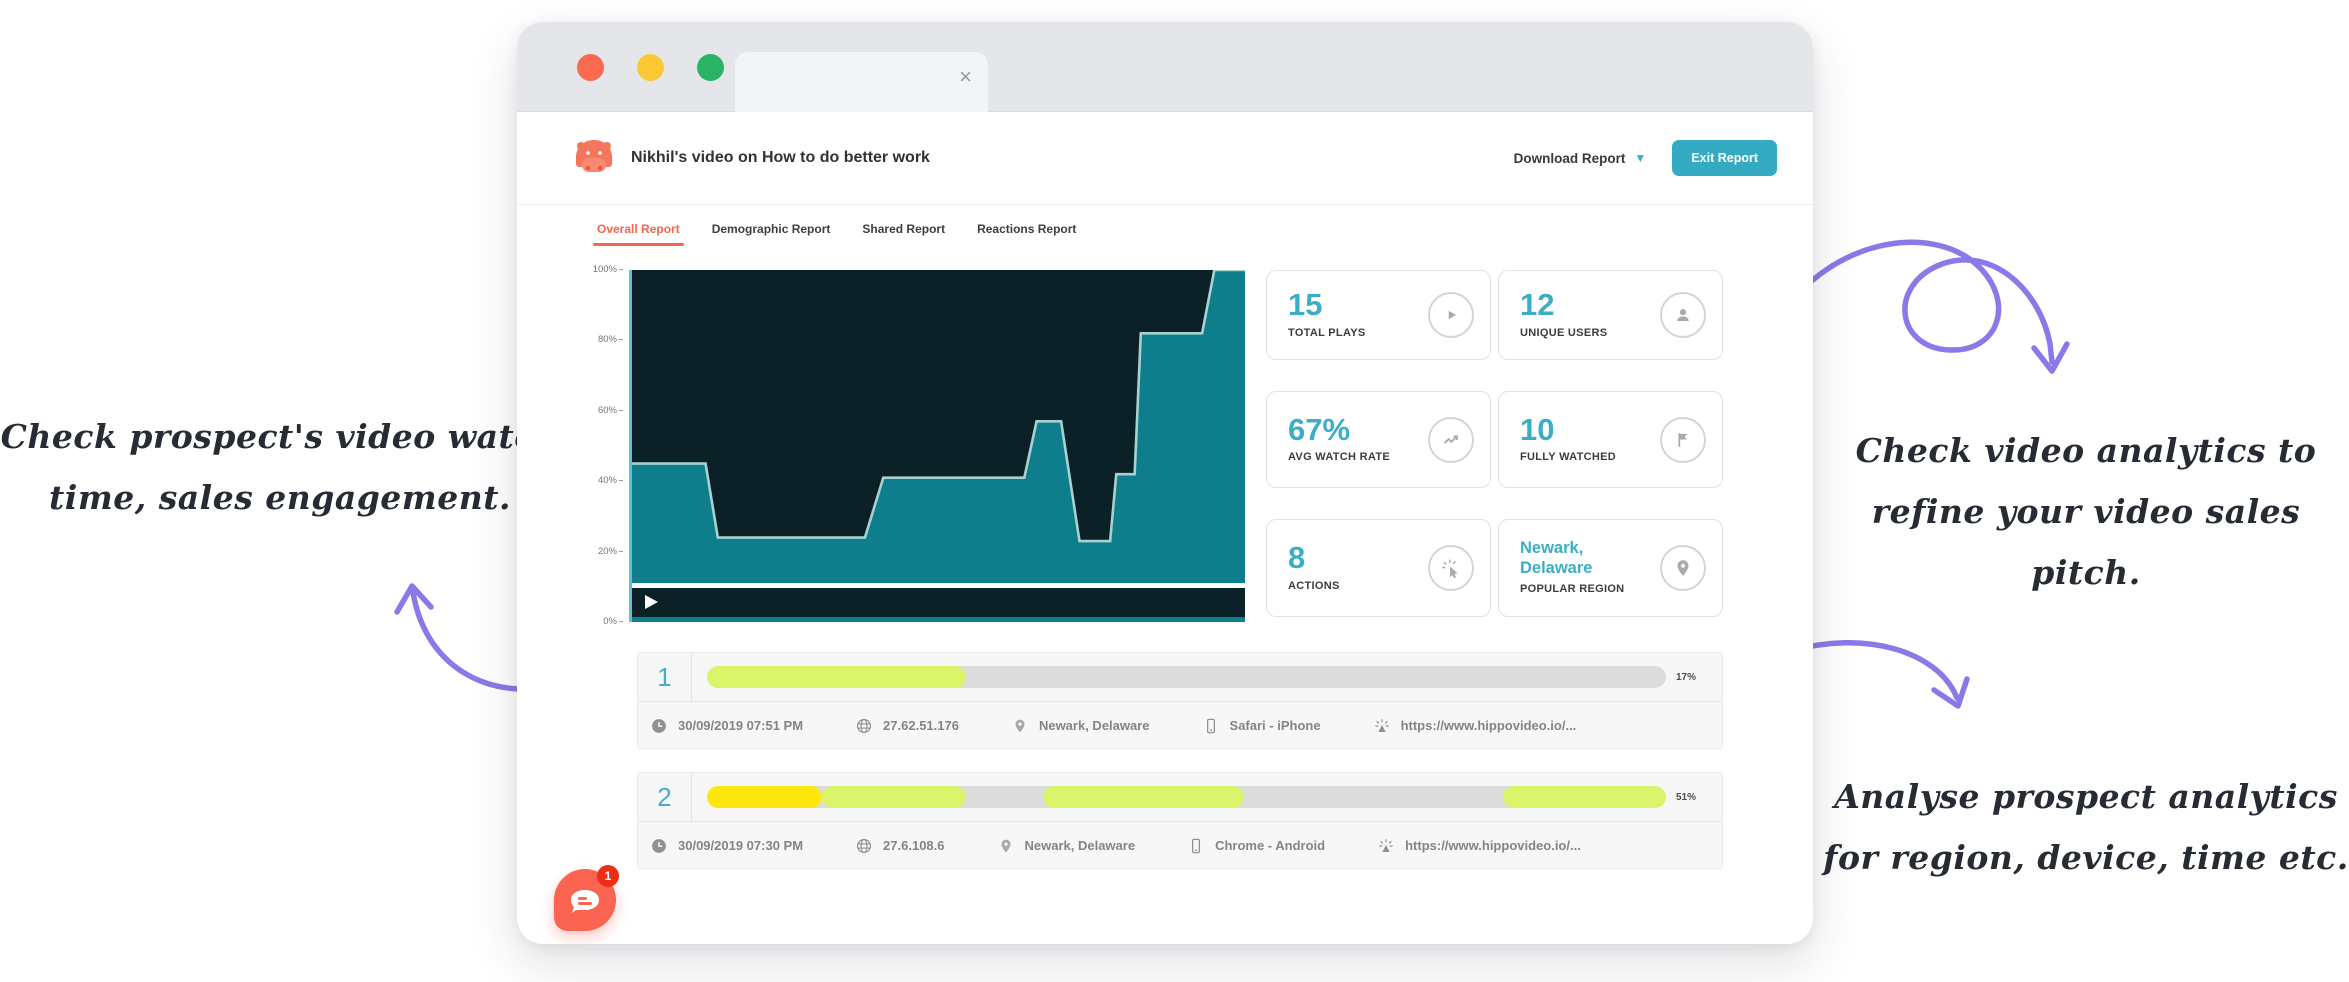 This screenshot has height=982, width=2349. I want to click on exit-report-button: Exit Report, so click(1724, 158).